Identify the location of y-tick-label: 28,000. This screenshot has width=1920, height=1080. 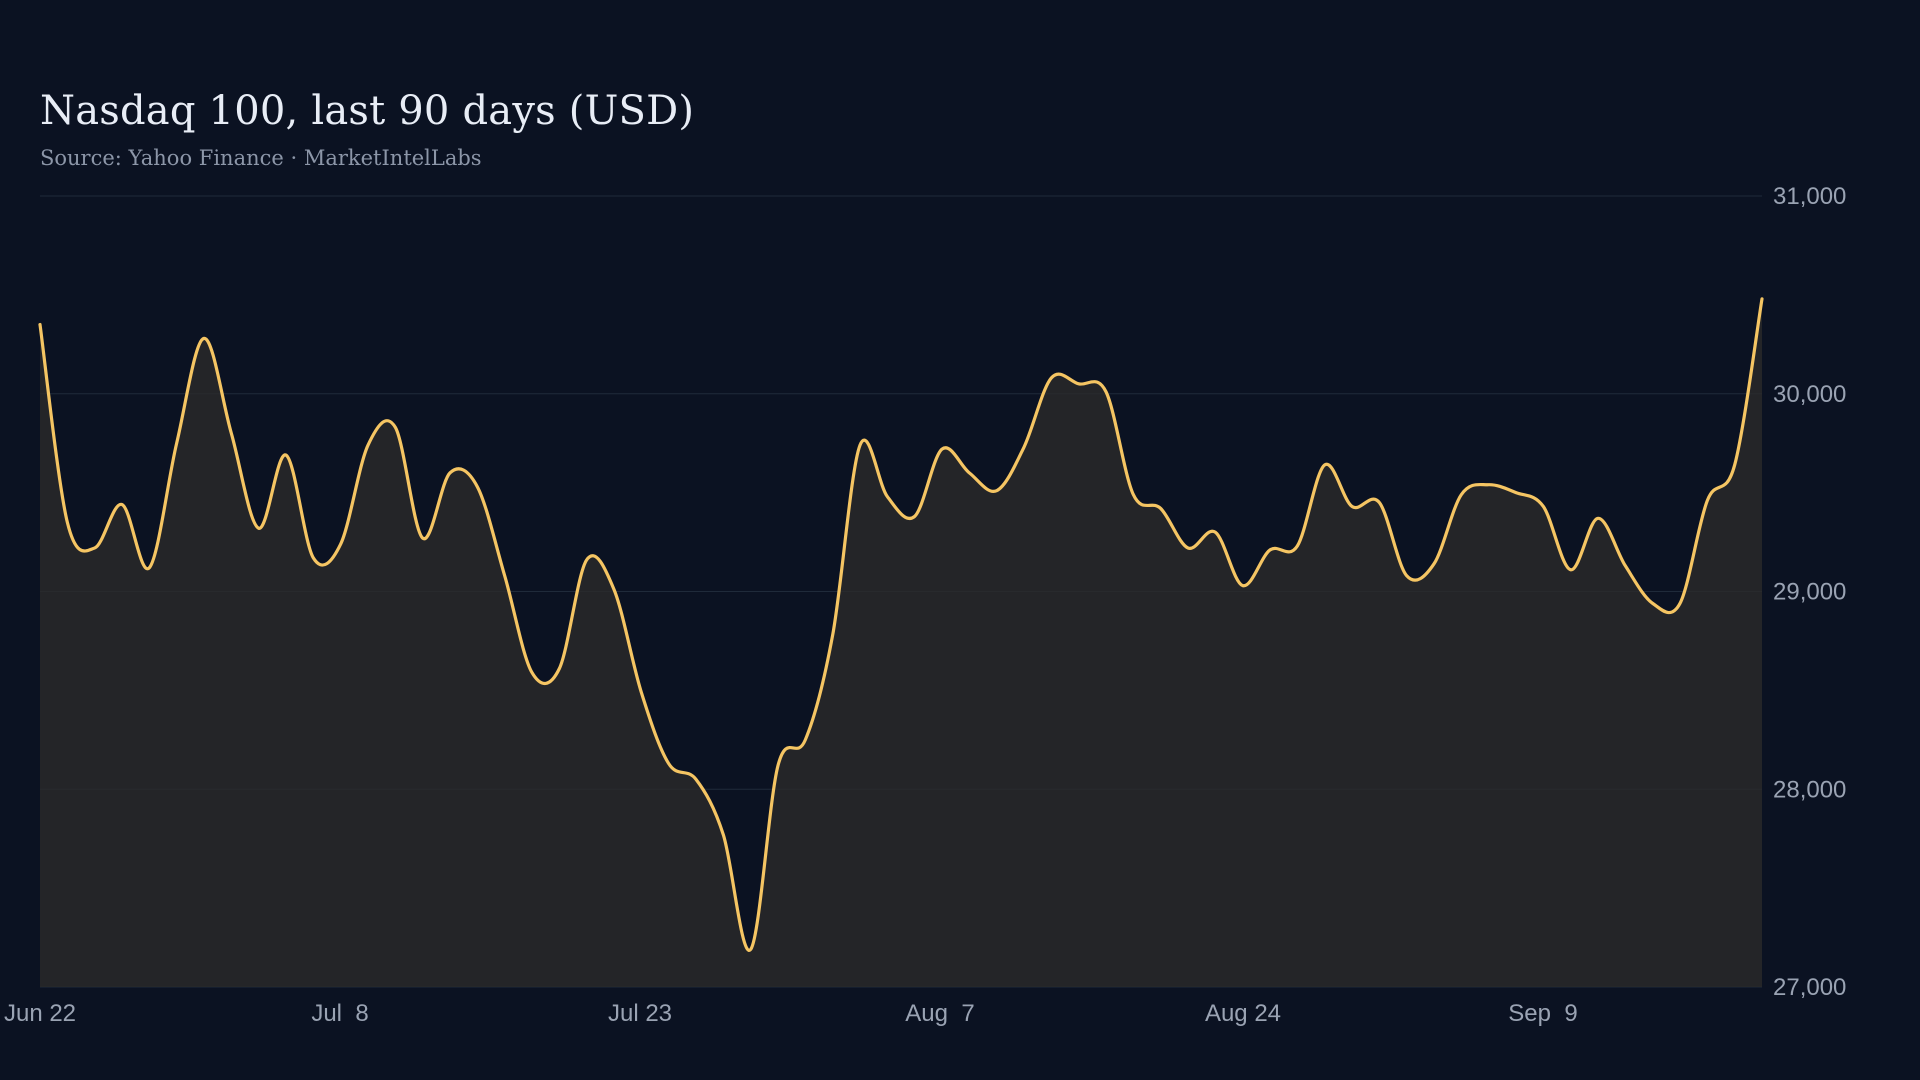
(1809, 789).